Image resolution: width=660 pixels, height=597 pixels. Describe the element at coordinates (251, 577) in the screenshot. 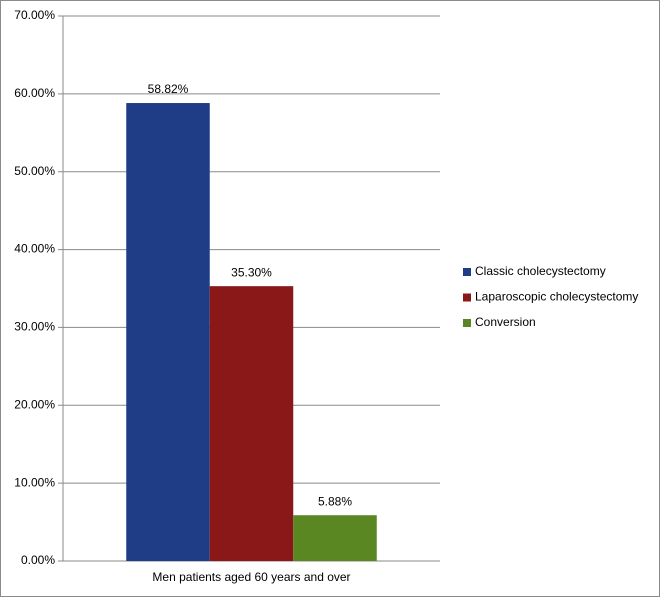

I see `x-tick-label: Men patients aged 60 years and over` at that location.